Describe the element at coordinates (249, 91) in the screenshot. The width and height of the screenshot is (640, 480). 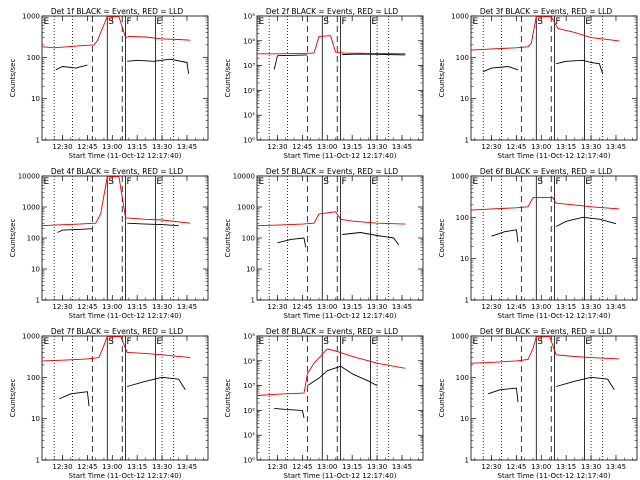
I see `y-tick-label: 10²` at that location.